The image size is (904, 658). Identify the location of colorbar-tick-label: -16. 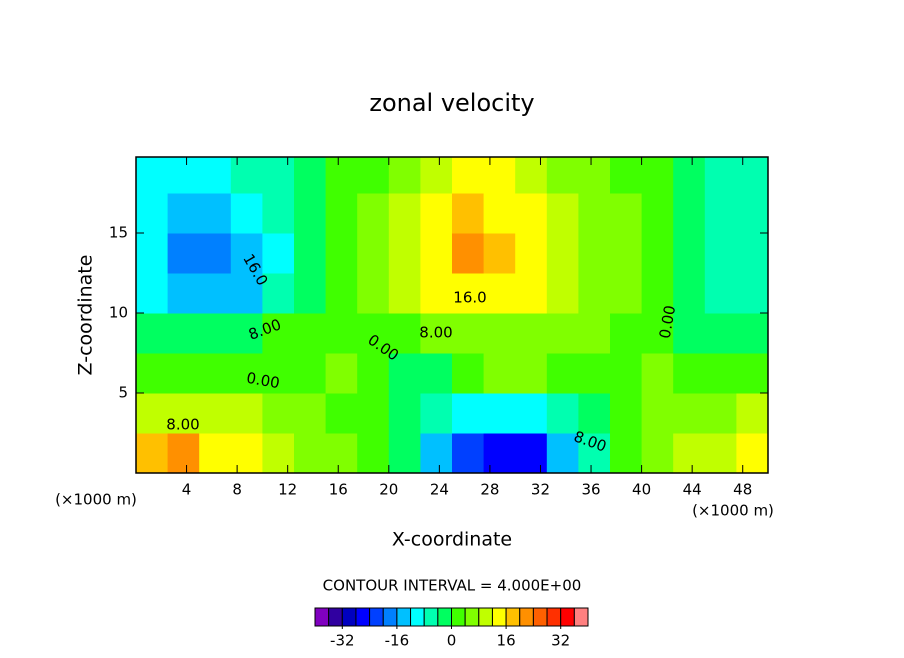
(397, 641).